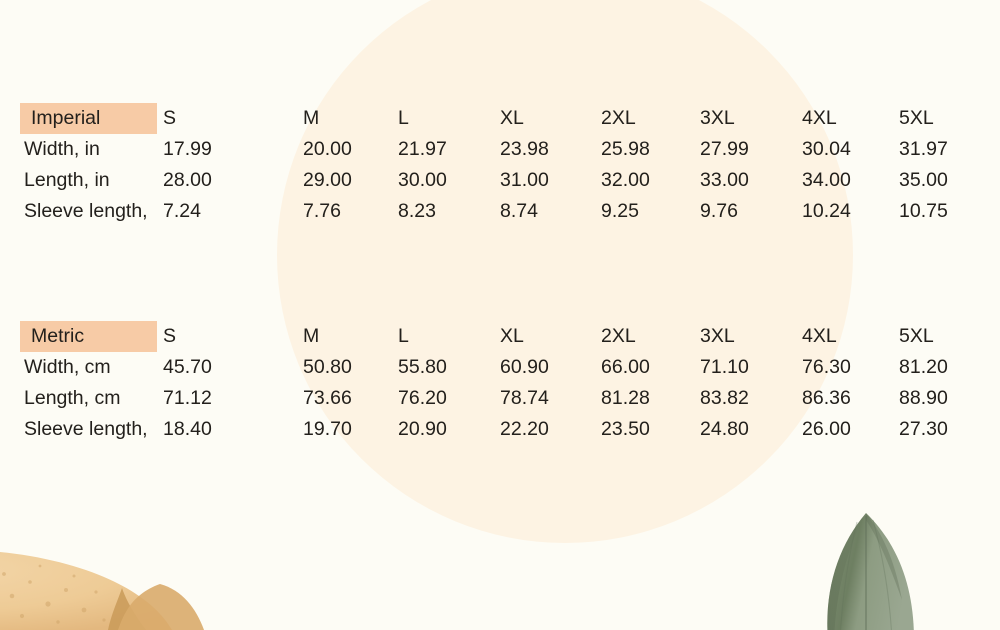 The image size is (1000, 630). Describe the element at coordinates (187, 367) in the screenshot. I see `cell-width-cm-s: 45.70` at that location.